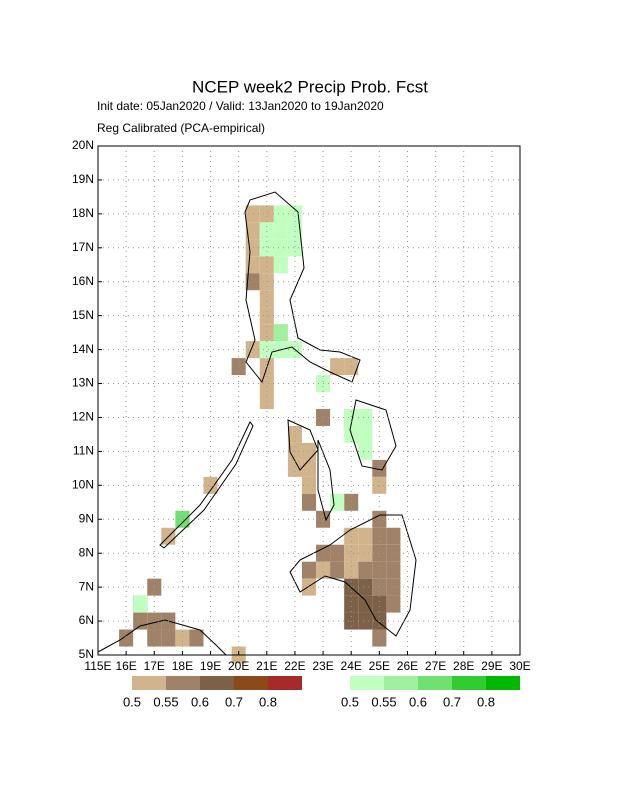 The height and width of the screenshot is (800, 618). Describe the element at coordinates (491, 666) in the screenshot. I see `x-tick-label: 29E` at that location.